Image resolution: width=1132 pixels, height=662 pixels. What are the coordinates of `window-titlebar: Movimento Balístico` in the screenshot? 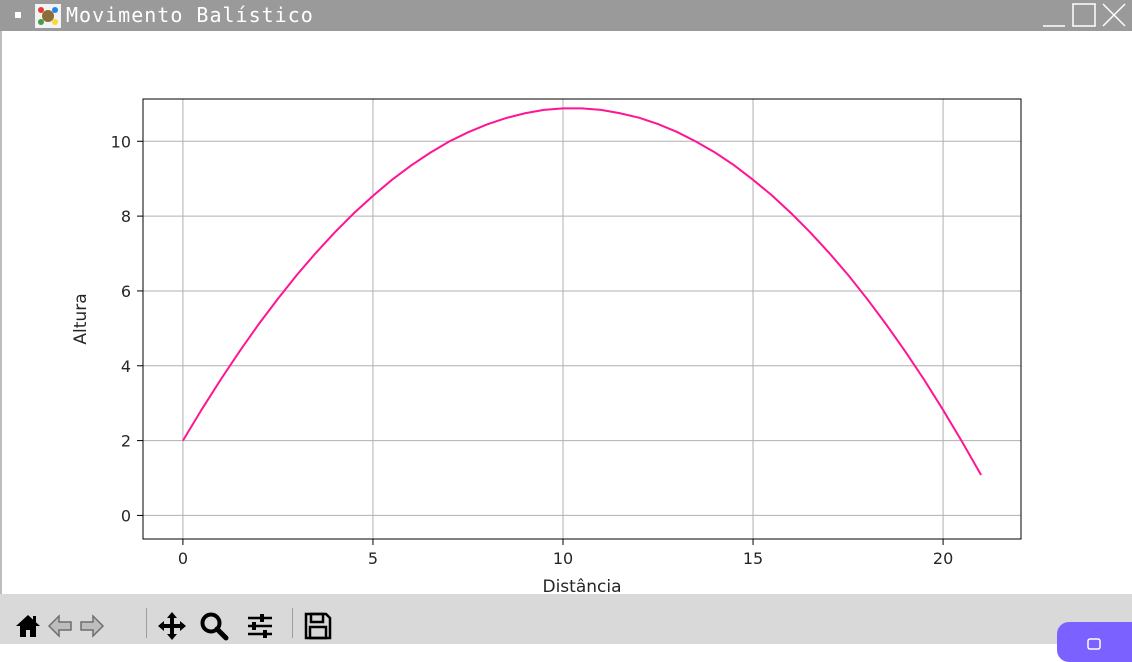 It's located at (566, 15).